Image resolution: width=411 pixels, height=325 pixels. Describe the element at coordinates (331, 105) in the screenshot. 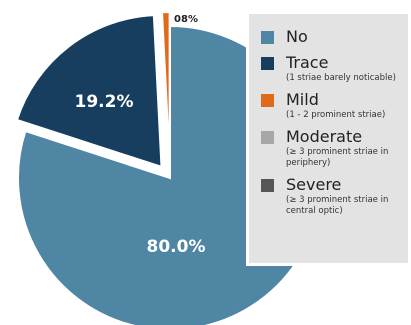

I see `legend-item-mild: Mild (1 - 2 prominent striae)` at that location.